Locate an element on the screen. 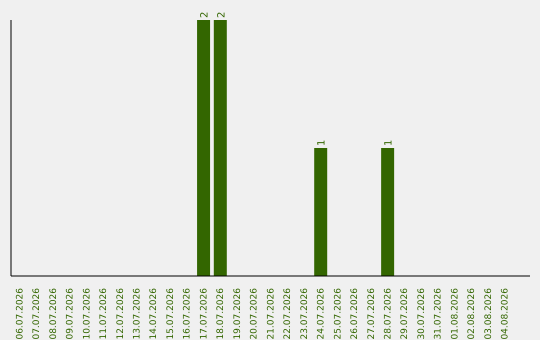 The image size is (540, 340). x-tick-label: 29.07.2026 is located at coordinates (405, 314).